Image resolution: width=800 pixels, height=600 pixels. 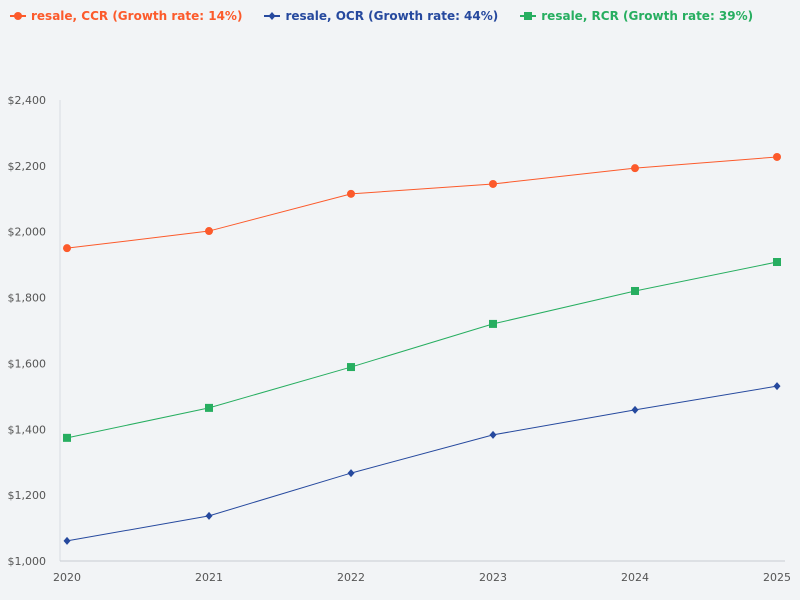 What do you see at coordinates (493, 577) in the screenshot?
I see `x-tick-label: 2023` at bounding box center [493, 577].